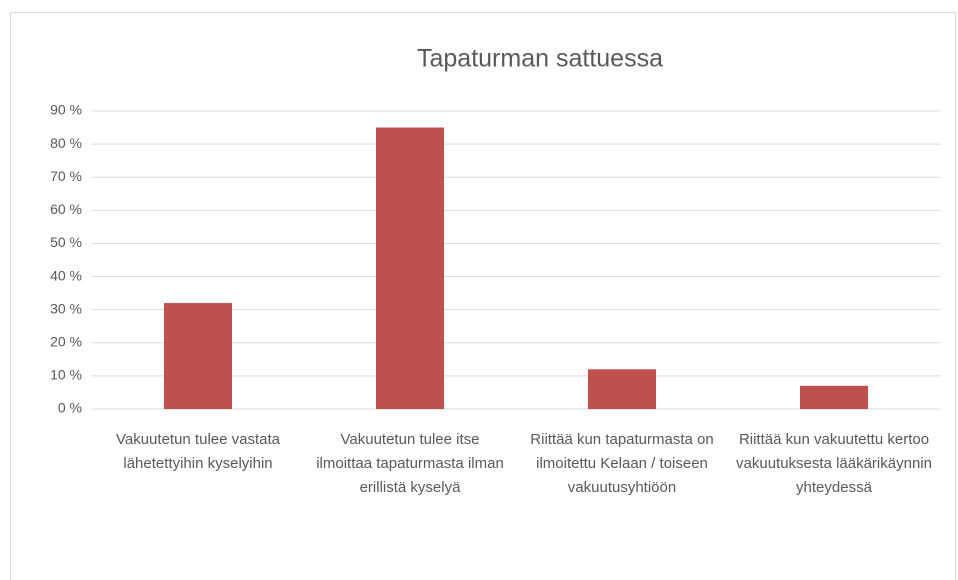 Image resolution: width=958 pixels, height=580 pixels. I want to click on y-tick-label: 50 %, so click(66, 242).